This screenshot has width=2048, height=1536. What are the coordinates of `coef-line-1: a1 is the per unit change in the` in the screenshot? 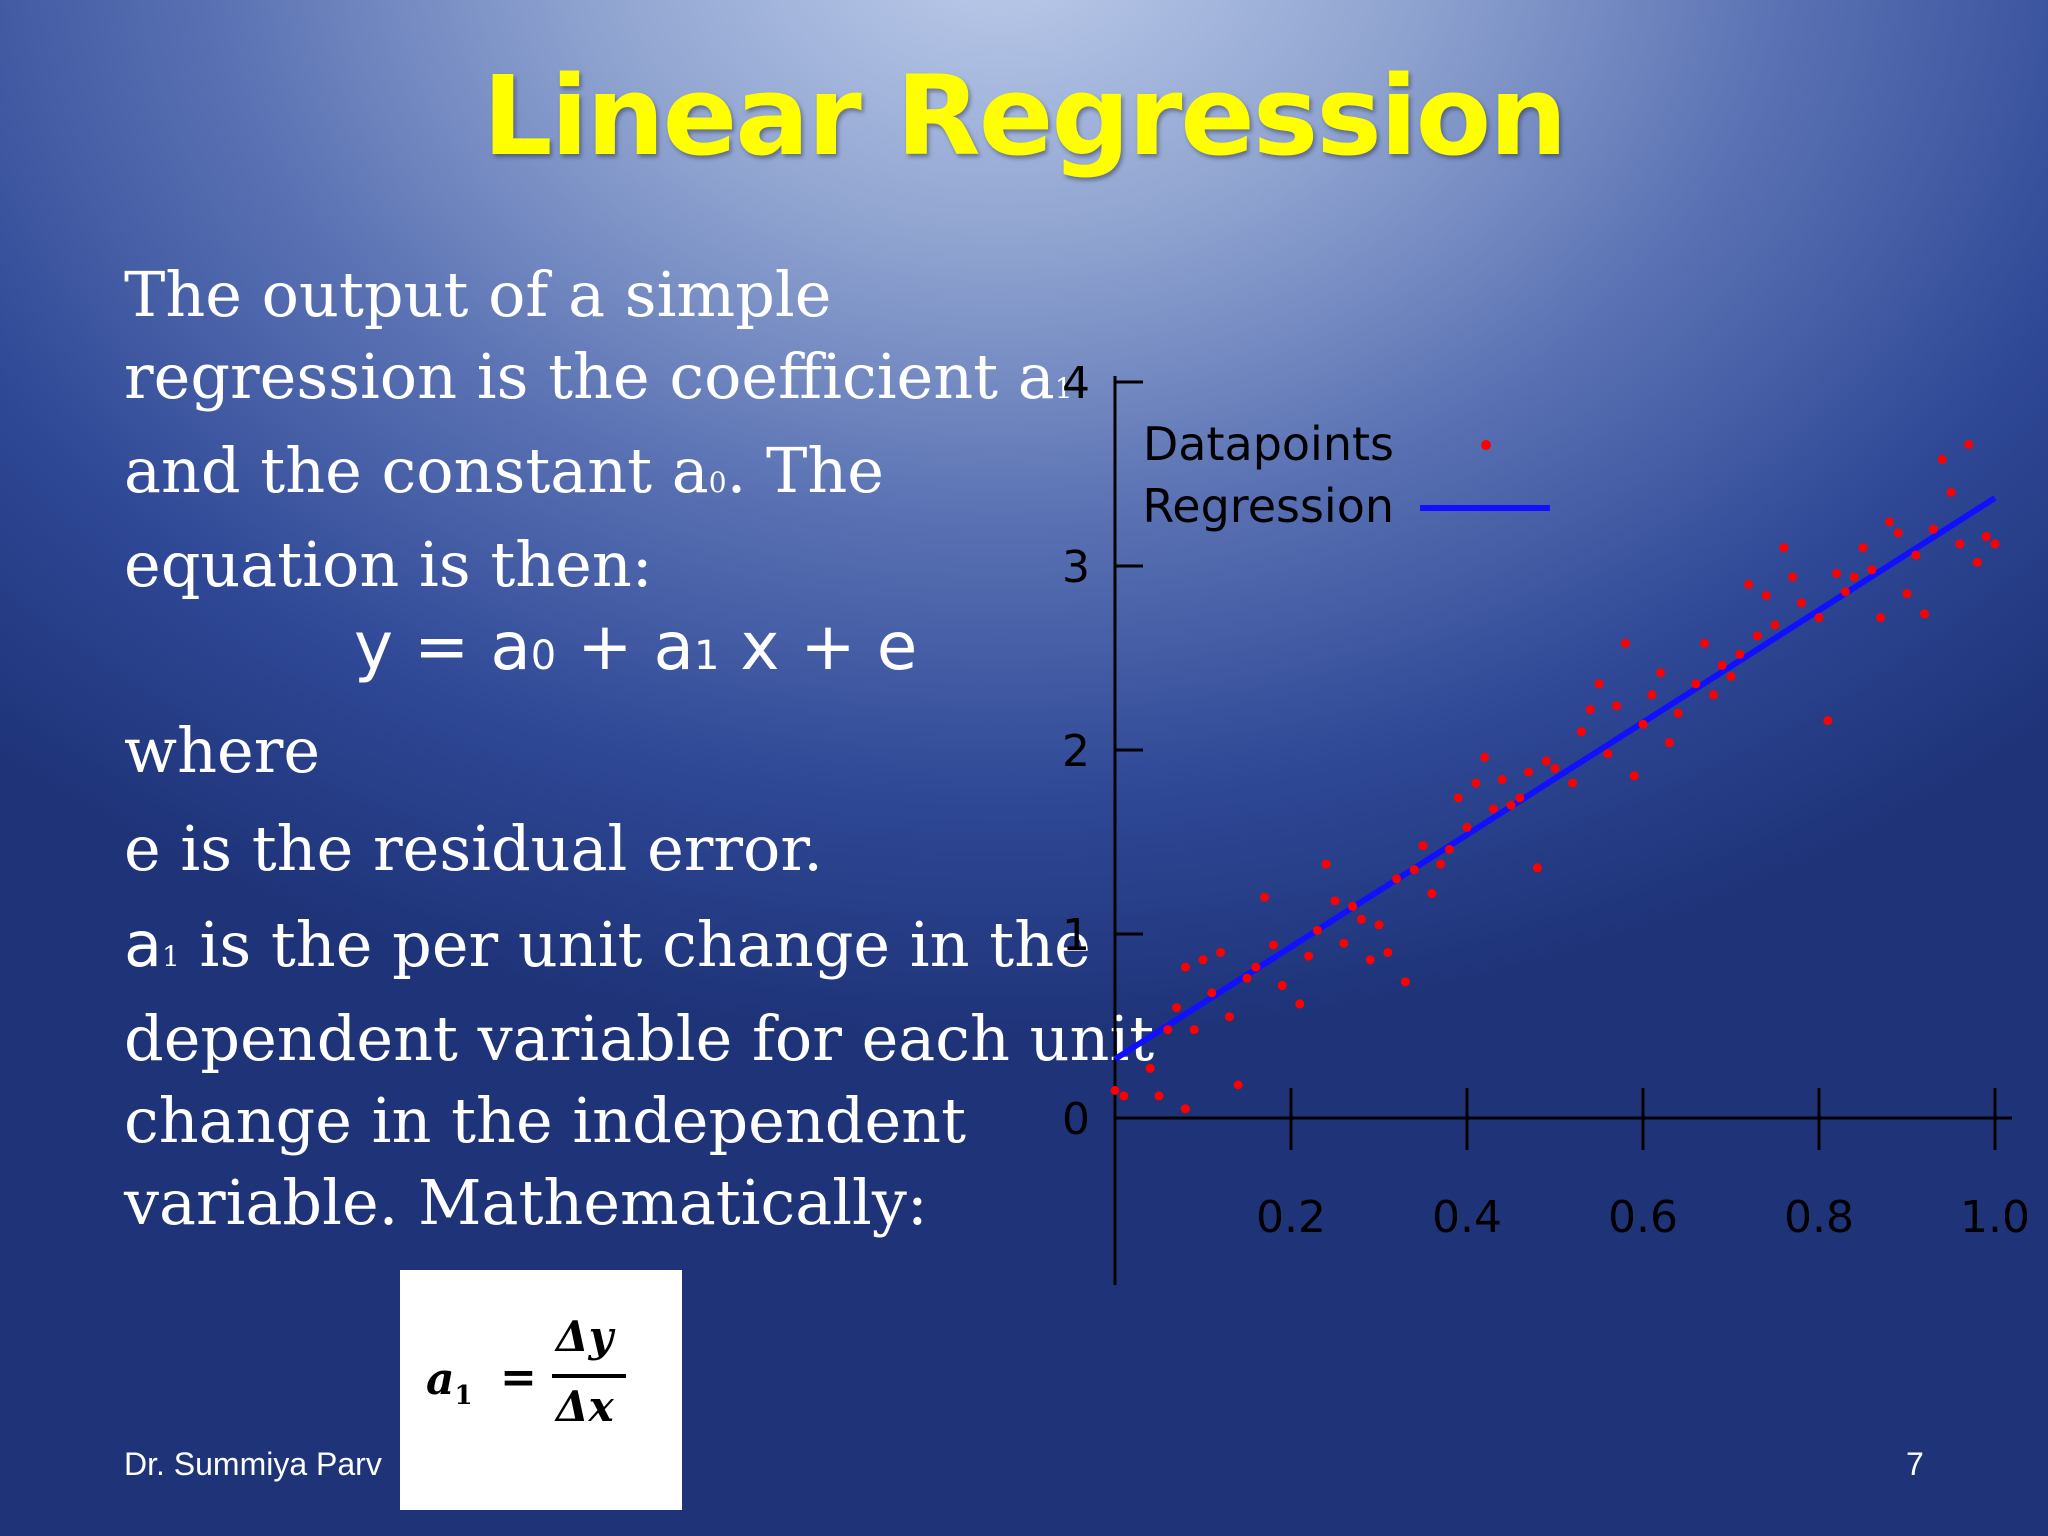 It's located at (607, 944).